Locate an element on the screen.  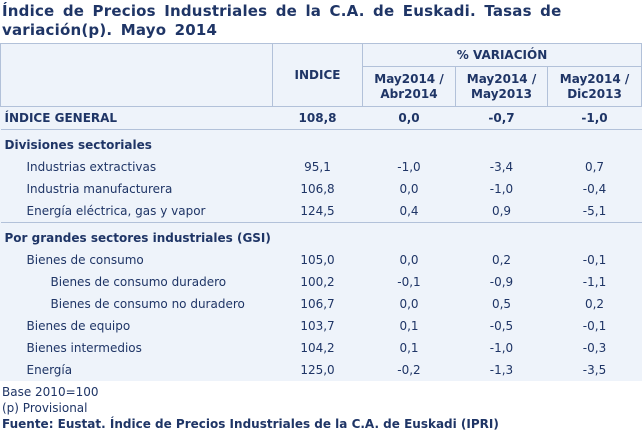
cell: -0,2 is located at coordinates (409, 370).